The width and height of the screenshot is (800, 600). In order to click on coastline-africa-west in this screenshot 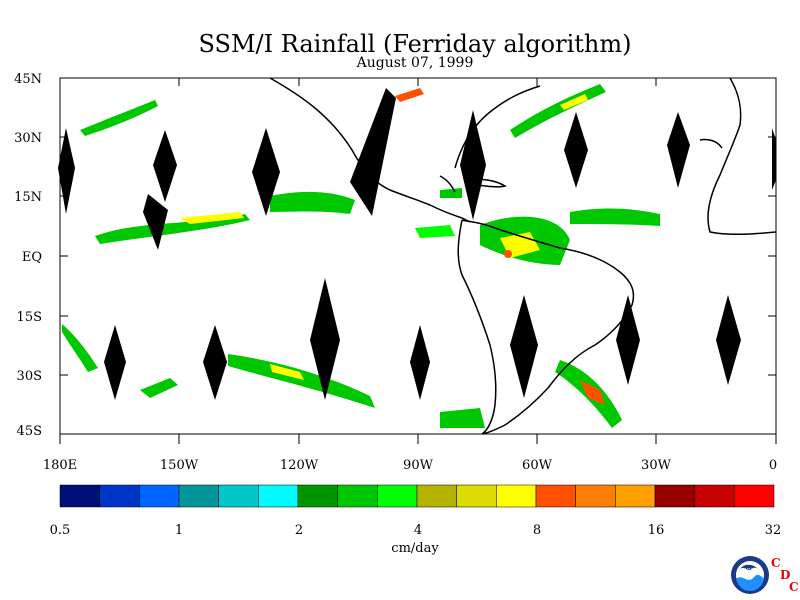, I will do `click(711, 143)`.